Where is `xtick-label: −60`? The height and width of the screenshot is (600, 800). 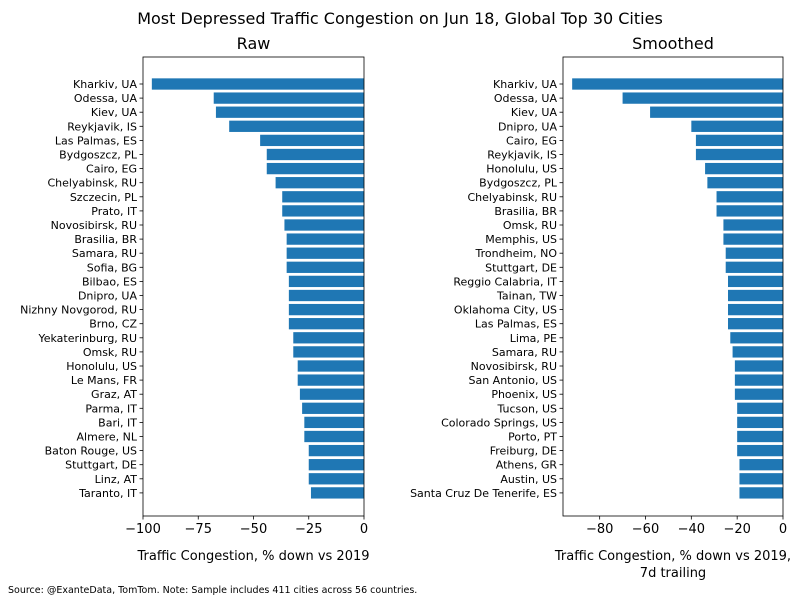 xtick-label: −60 is located at coordinates (645, 529).